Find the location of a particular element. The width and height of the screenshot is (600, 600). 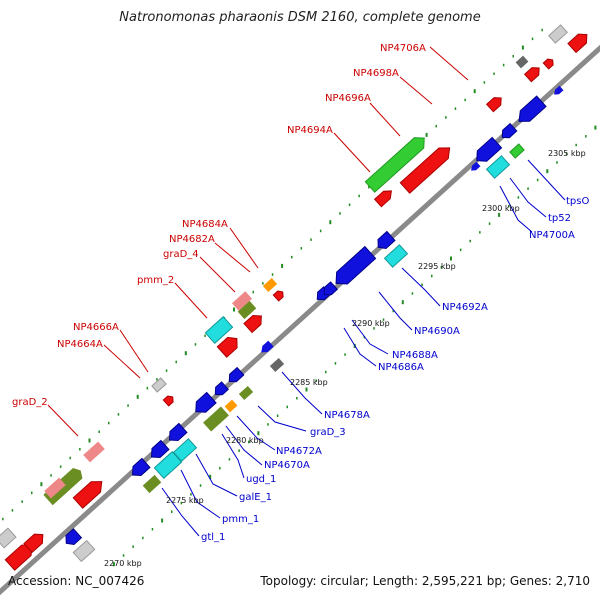

gene-label: tpsO is located at coordinates (577, 201).